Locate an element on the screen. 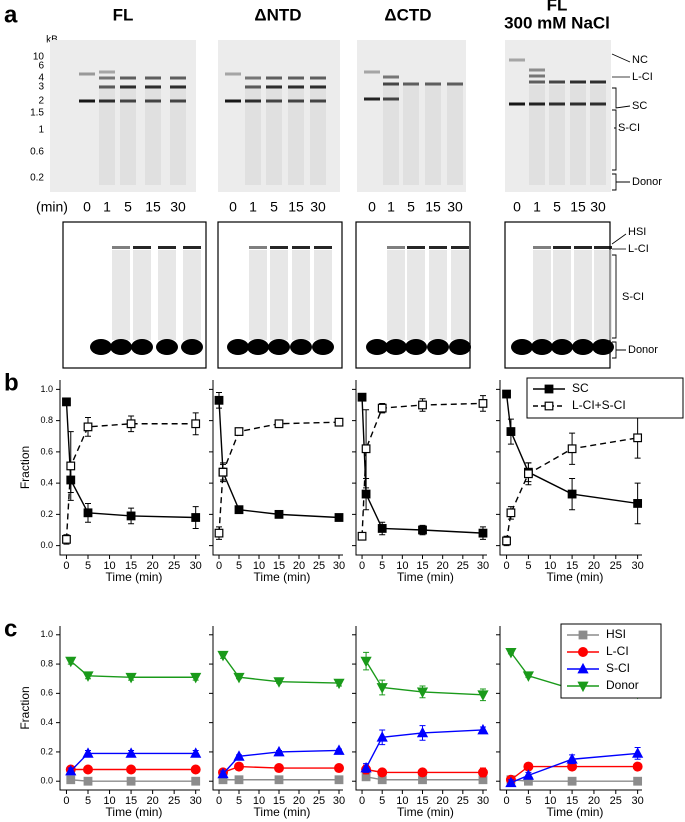 The height and width of the screenshot is (822, 685). leader-line is located at coordinates (619, 239).